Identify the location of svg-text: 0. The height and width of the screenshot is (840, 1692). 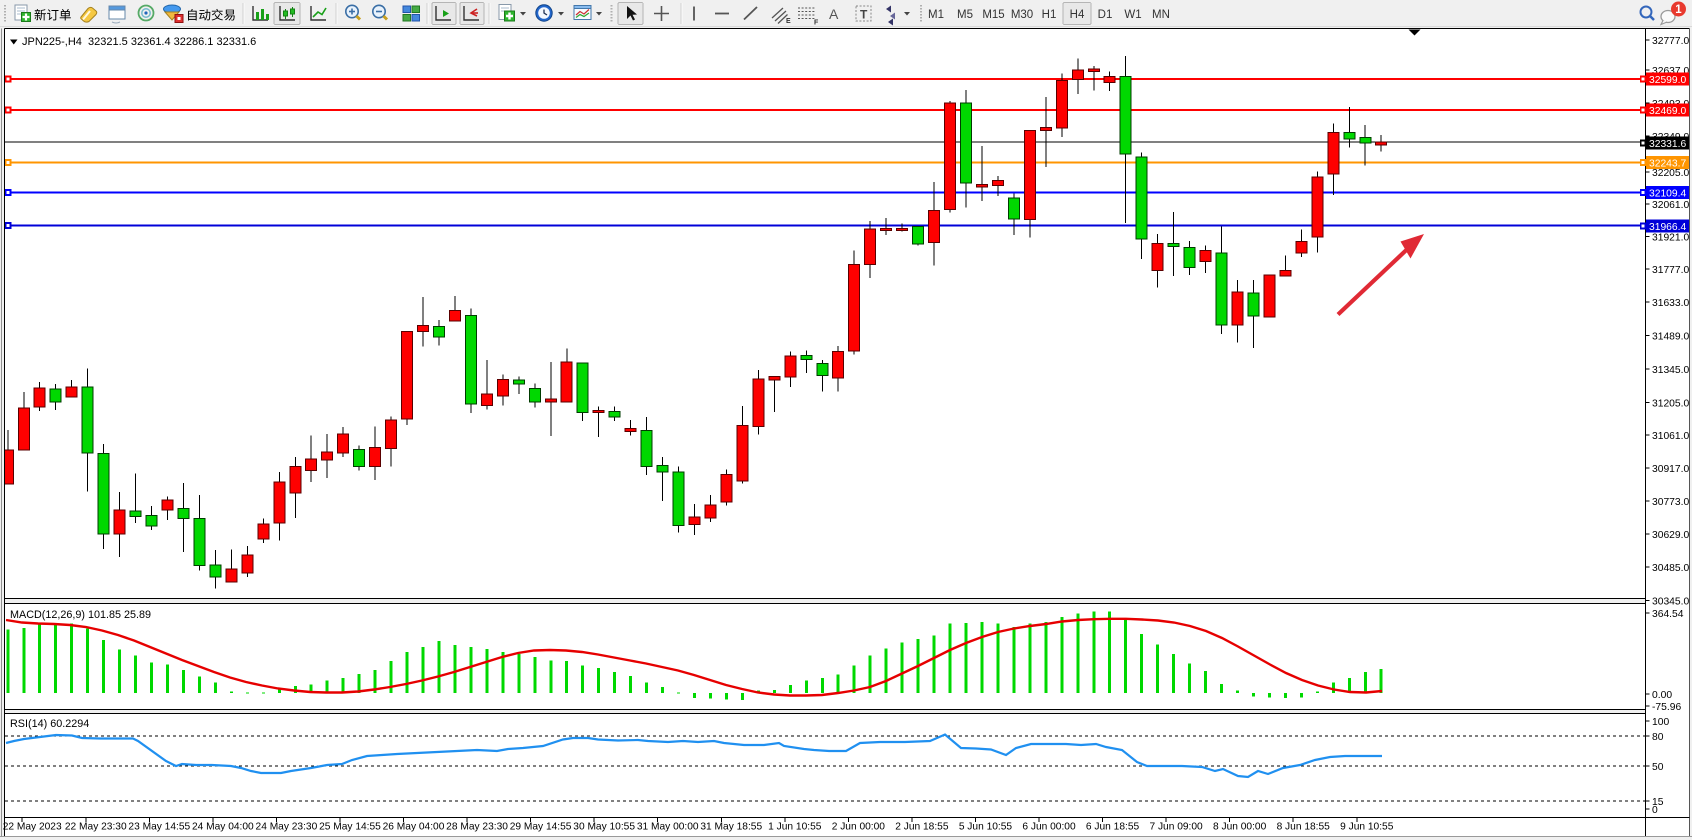
(1655, 810).